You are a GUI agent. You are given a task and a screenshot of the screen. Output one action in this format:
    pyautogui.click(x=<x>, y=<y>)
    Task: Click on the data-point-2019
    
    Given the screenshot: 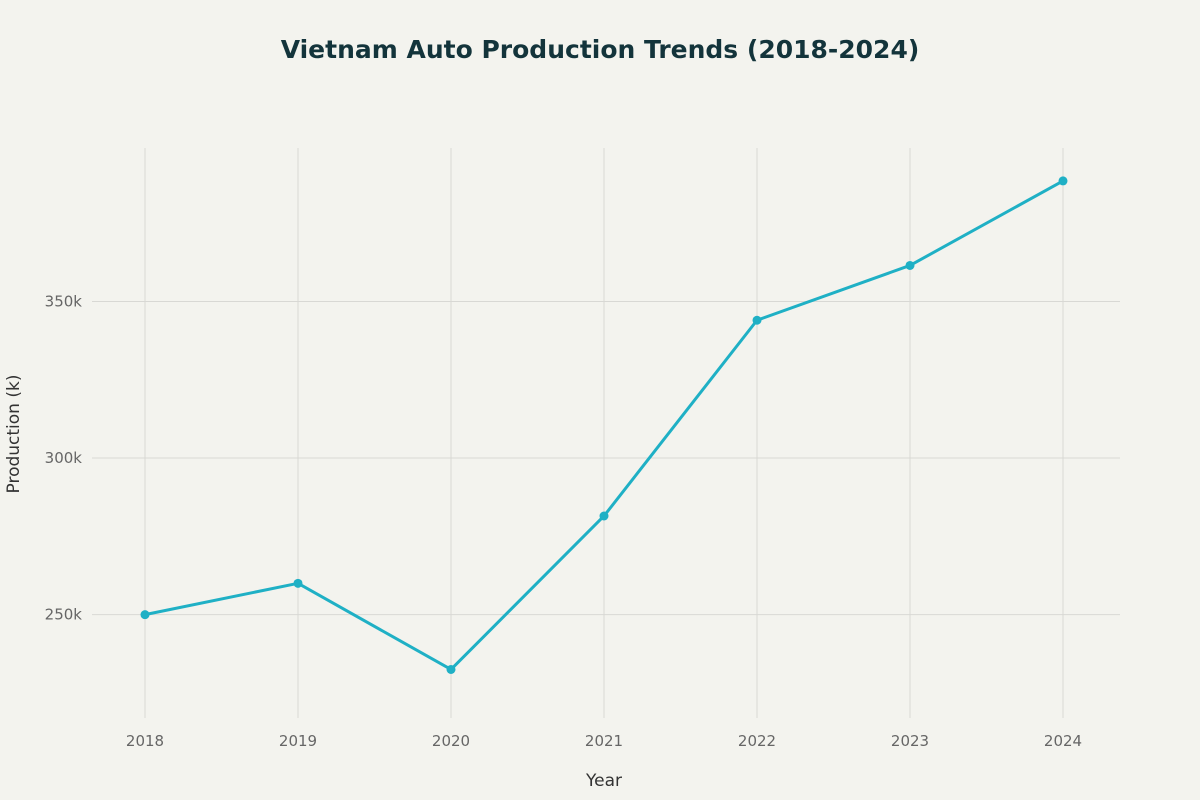 What is the action you would take?
    pyautogui.click(x=298, y=583)
    